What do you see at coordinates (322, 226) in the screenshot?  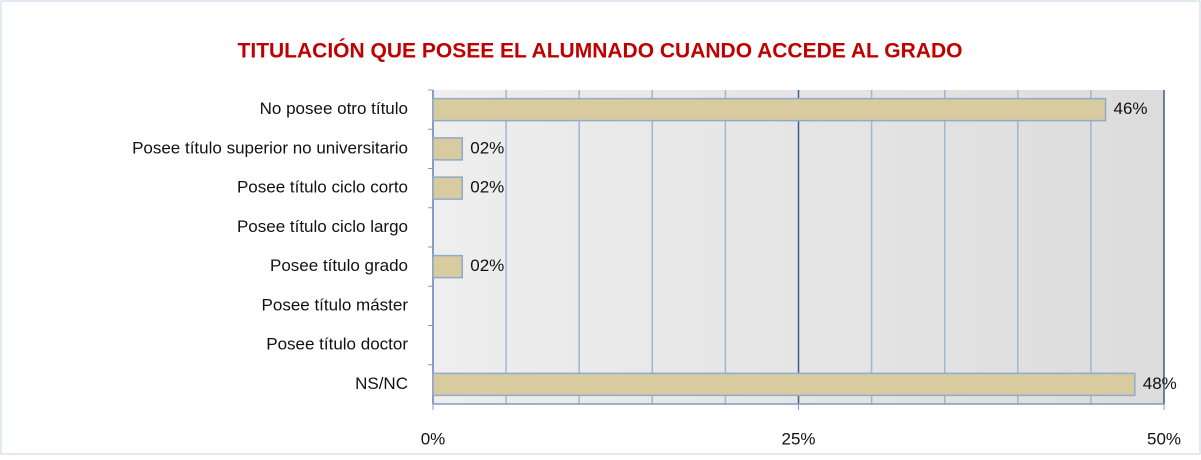 I see `y-tick-label: Posee título ciclo largo` at bounding box center [322, 226].